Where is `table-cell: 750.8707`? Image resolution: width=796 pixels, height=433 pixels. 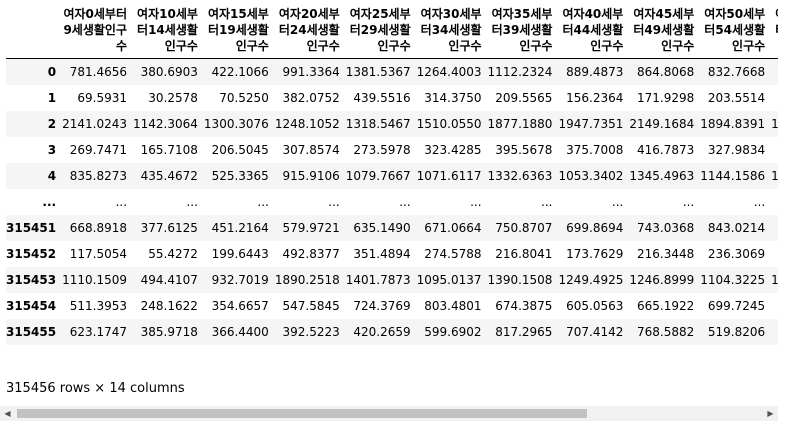
table-cell: 750.8707 is located at coordinates (524, 227).